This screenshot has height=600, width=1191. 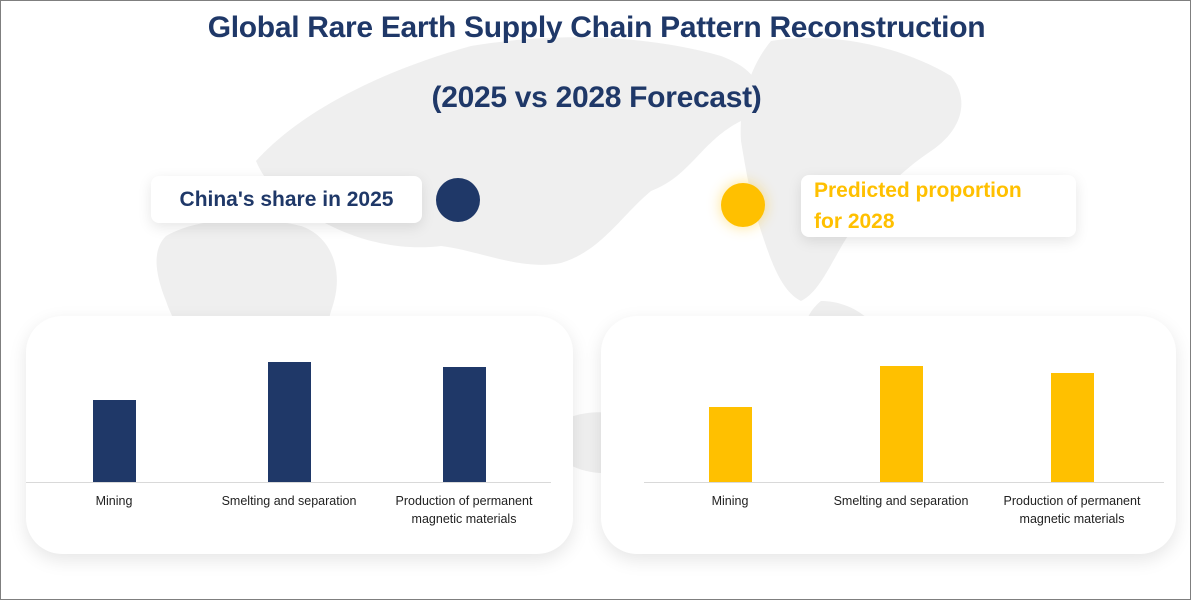 What do you see at coordinates (901, 424) in the screenshot?
I see `bar-smelting-2028` at bounding box center [901, 424].